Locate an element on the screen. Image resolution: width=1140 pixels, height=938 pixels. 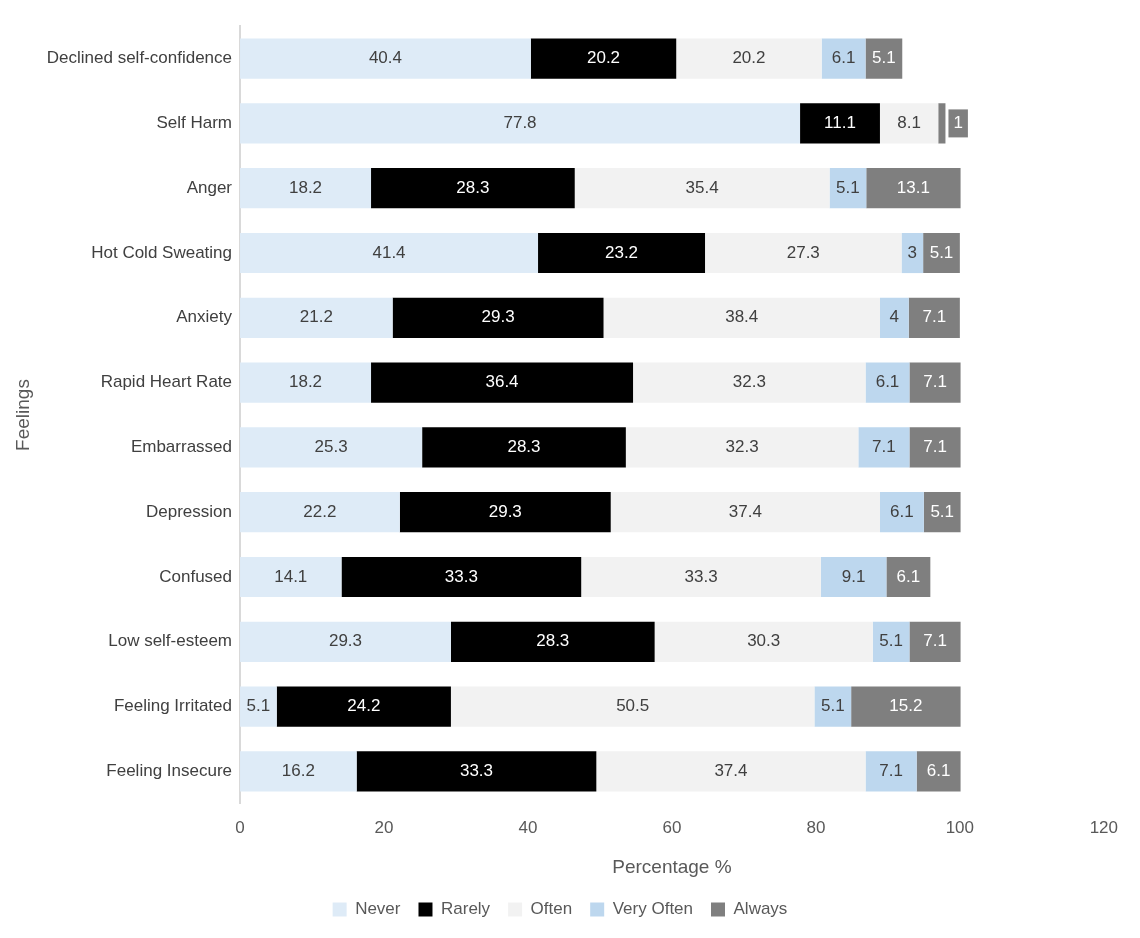
data-label: 18.2 is located at coordinates (305, 382).